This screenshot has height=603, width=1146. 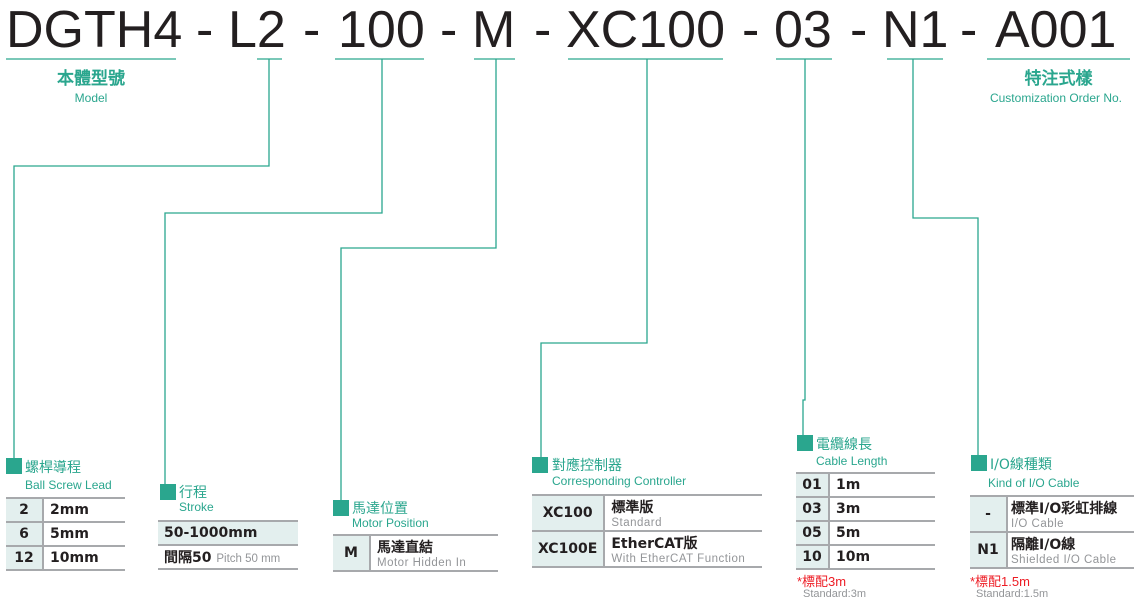 I want to click on table-row: 間隔50 Pitch 50 mm, so click(x=228, y=557).